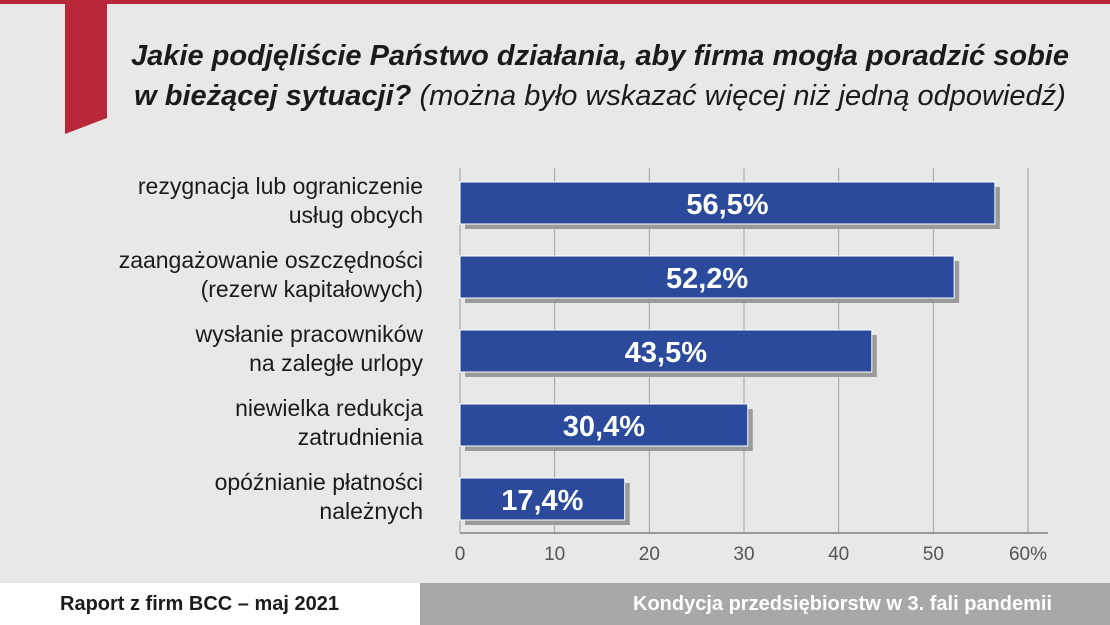 Image resolution: width=1110 pixels, height=625 pixels. I want to click on bar-value-label: 17,4%, so click(542, 501).